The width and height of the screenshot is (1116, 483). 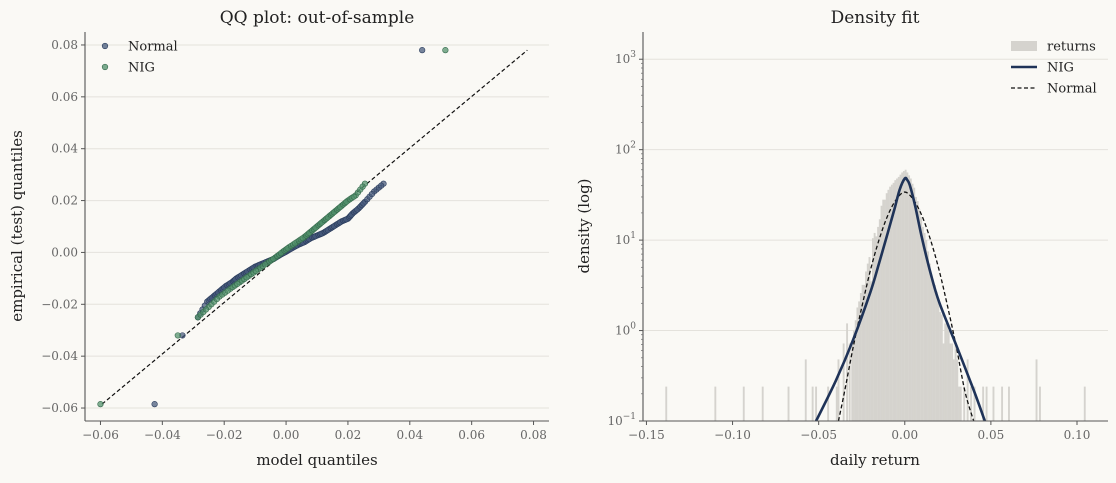 I want to click on qq-x-tick-label: 0.06, so click(x=471, y=435).